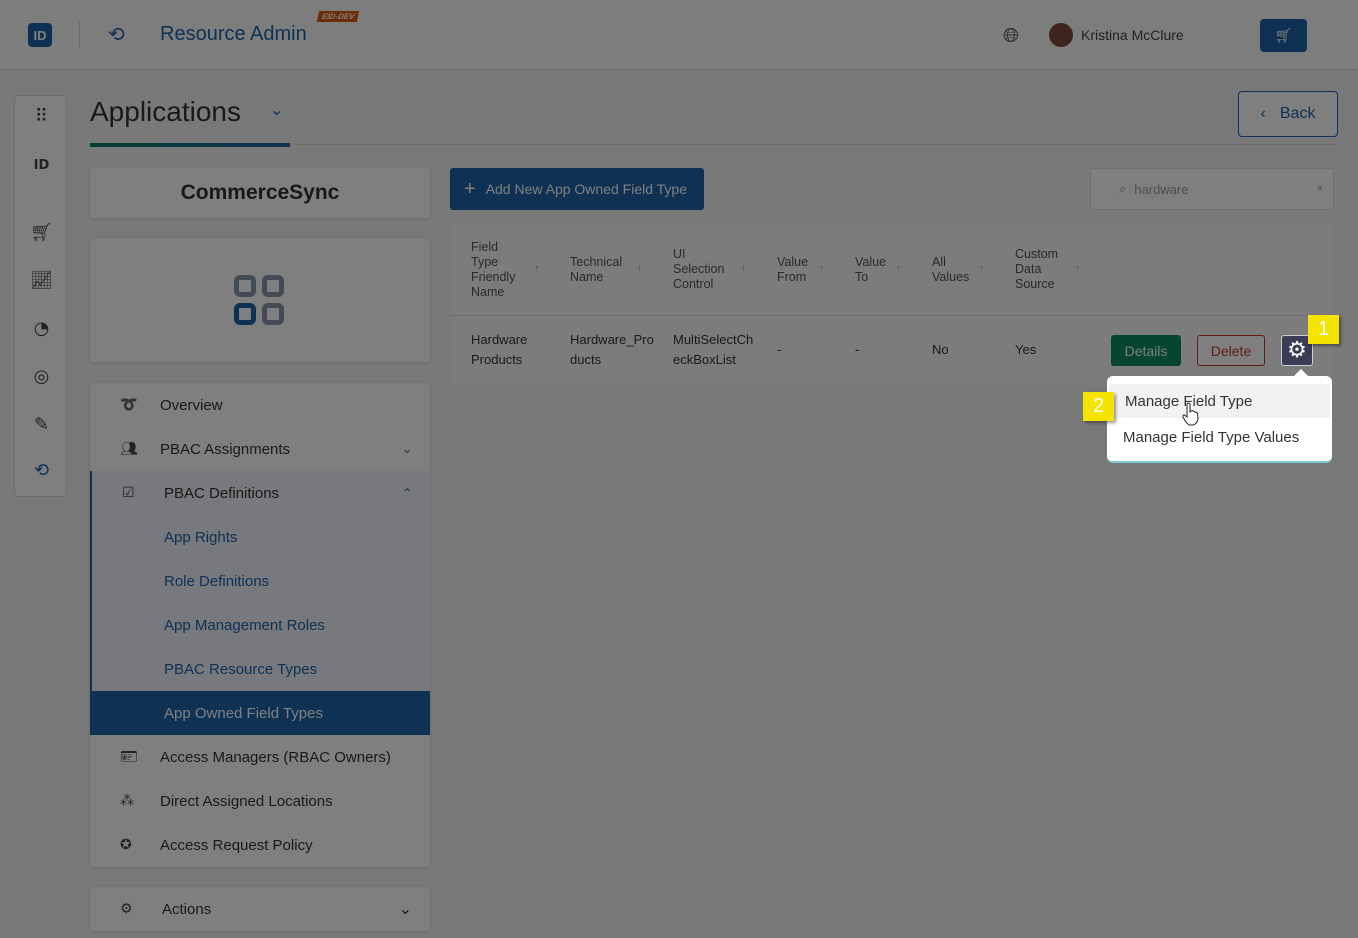 The height and width of the screenshot is (938, 1358). Describe the element at coordinates (1219, 401) in the screenshot. I see `menu-item-manage-field-type: Manage Field Type` at that location.